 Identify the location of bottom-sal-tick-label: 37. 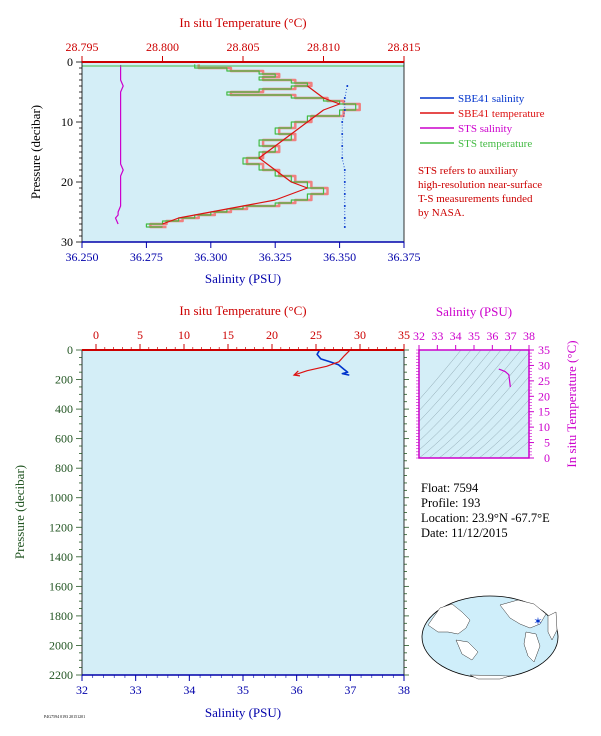
(350, 690).